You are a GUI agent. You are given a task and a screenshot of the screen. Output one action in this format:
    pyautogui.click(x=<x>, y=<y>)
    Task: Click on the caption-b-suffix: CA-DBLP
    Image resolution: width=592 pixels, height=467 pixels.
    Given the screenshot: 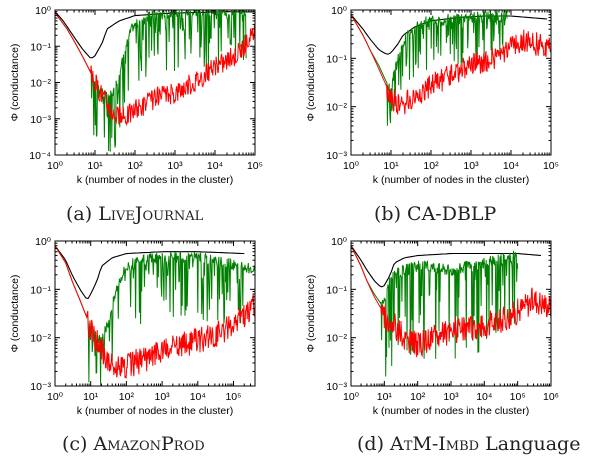 What is the action you would take?
    pyautogui.click(x=452, y=214)
    